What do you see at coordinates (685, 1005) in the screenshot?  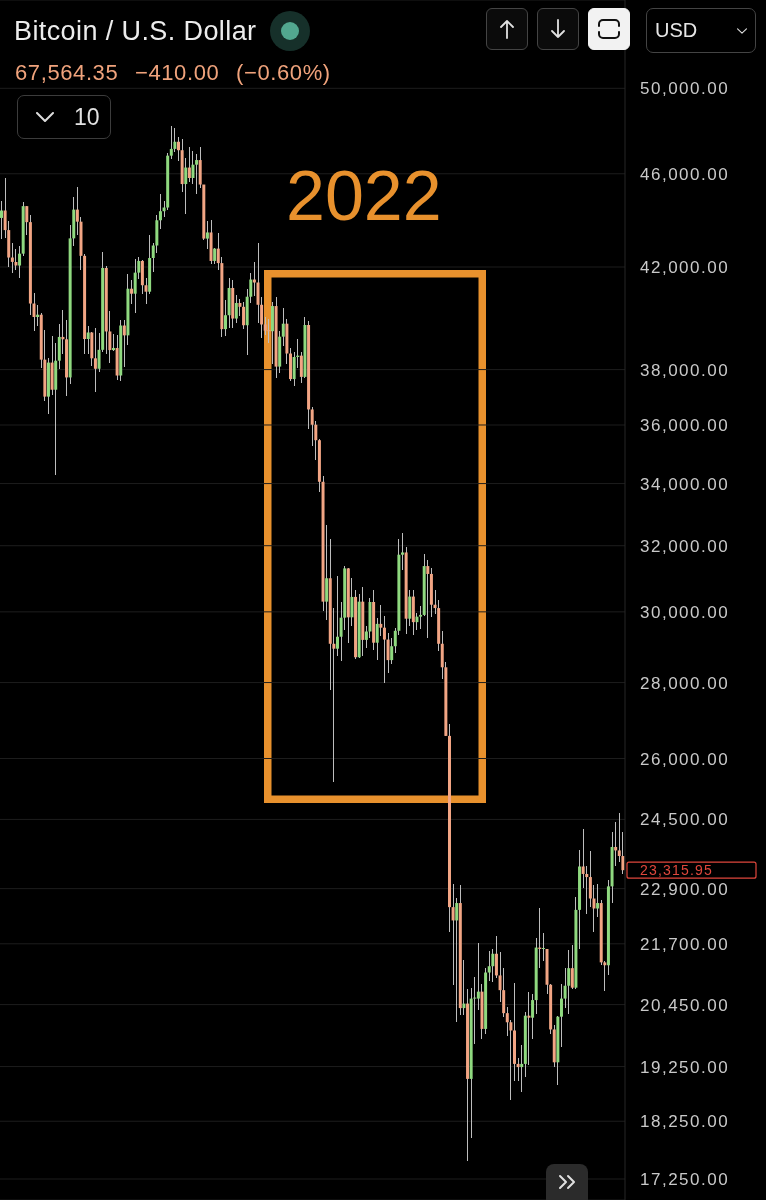 I see `y-tick-label: 20,450.00` at bounding box center [685, 1005].